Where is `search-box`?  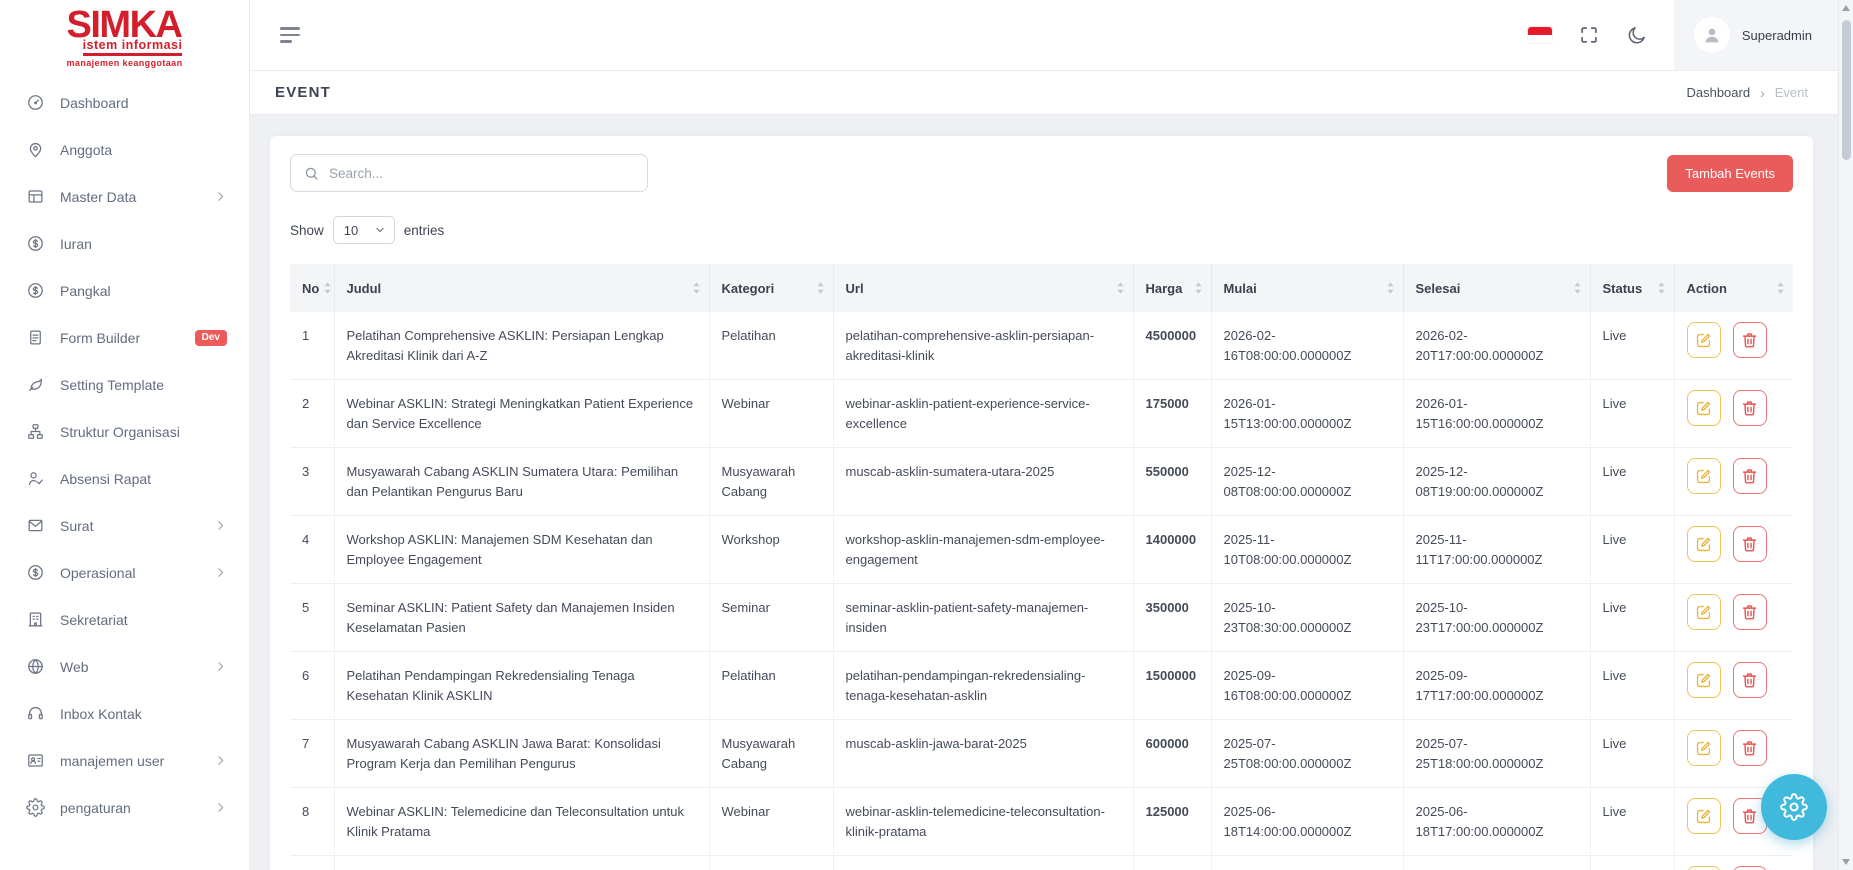
search-box is located at coordinates (469, 173).